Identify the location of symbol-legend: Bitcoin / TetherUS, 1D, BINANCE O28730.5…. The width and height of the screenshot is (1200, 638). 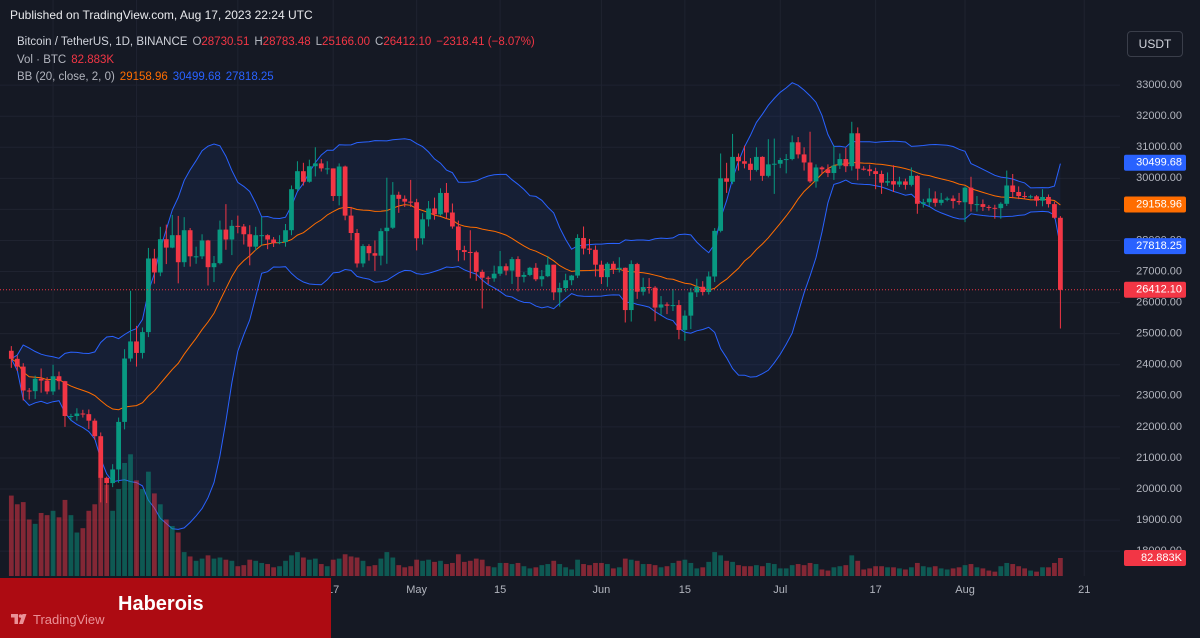
(276, 42).